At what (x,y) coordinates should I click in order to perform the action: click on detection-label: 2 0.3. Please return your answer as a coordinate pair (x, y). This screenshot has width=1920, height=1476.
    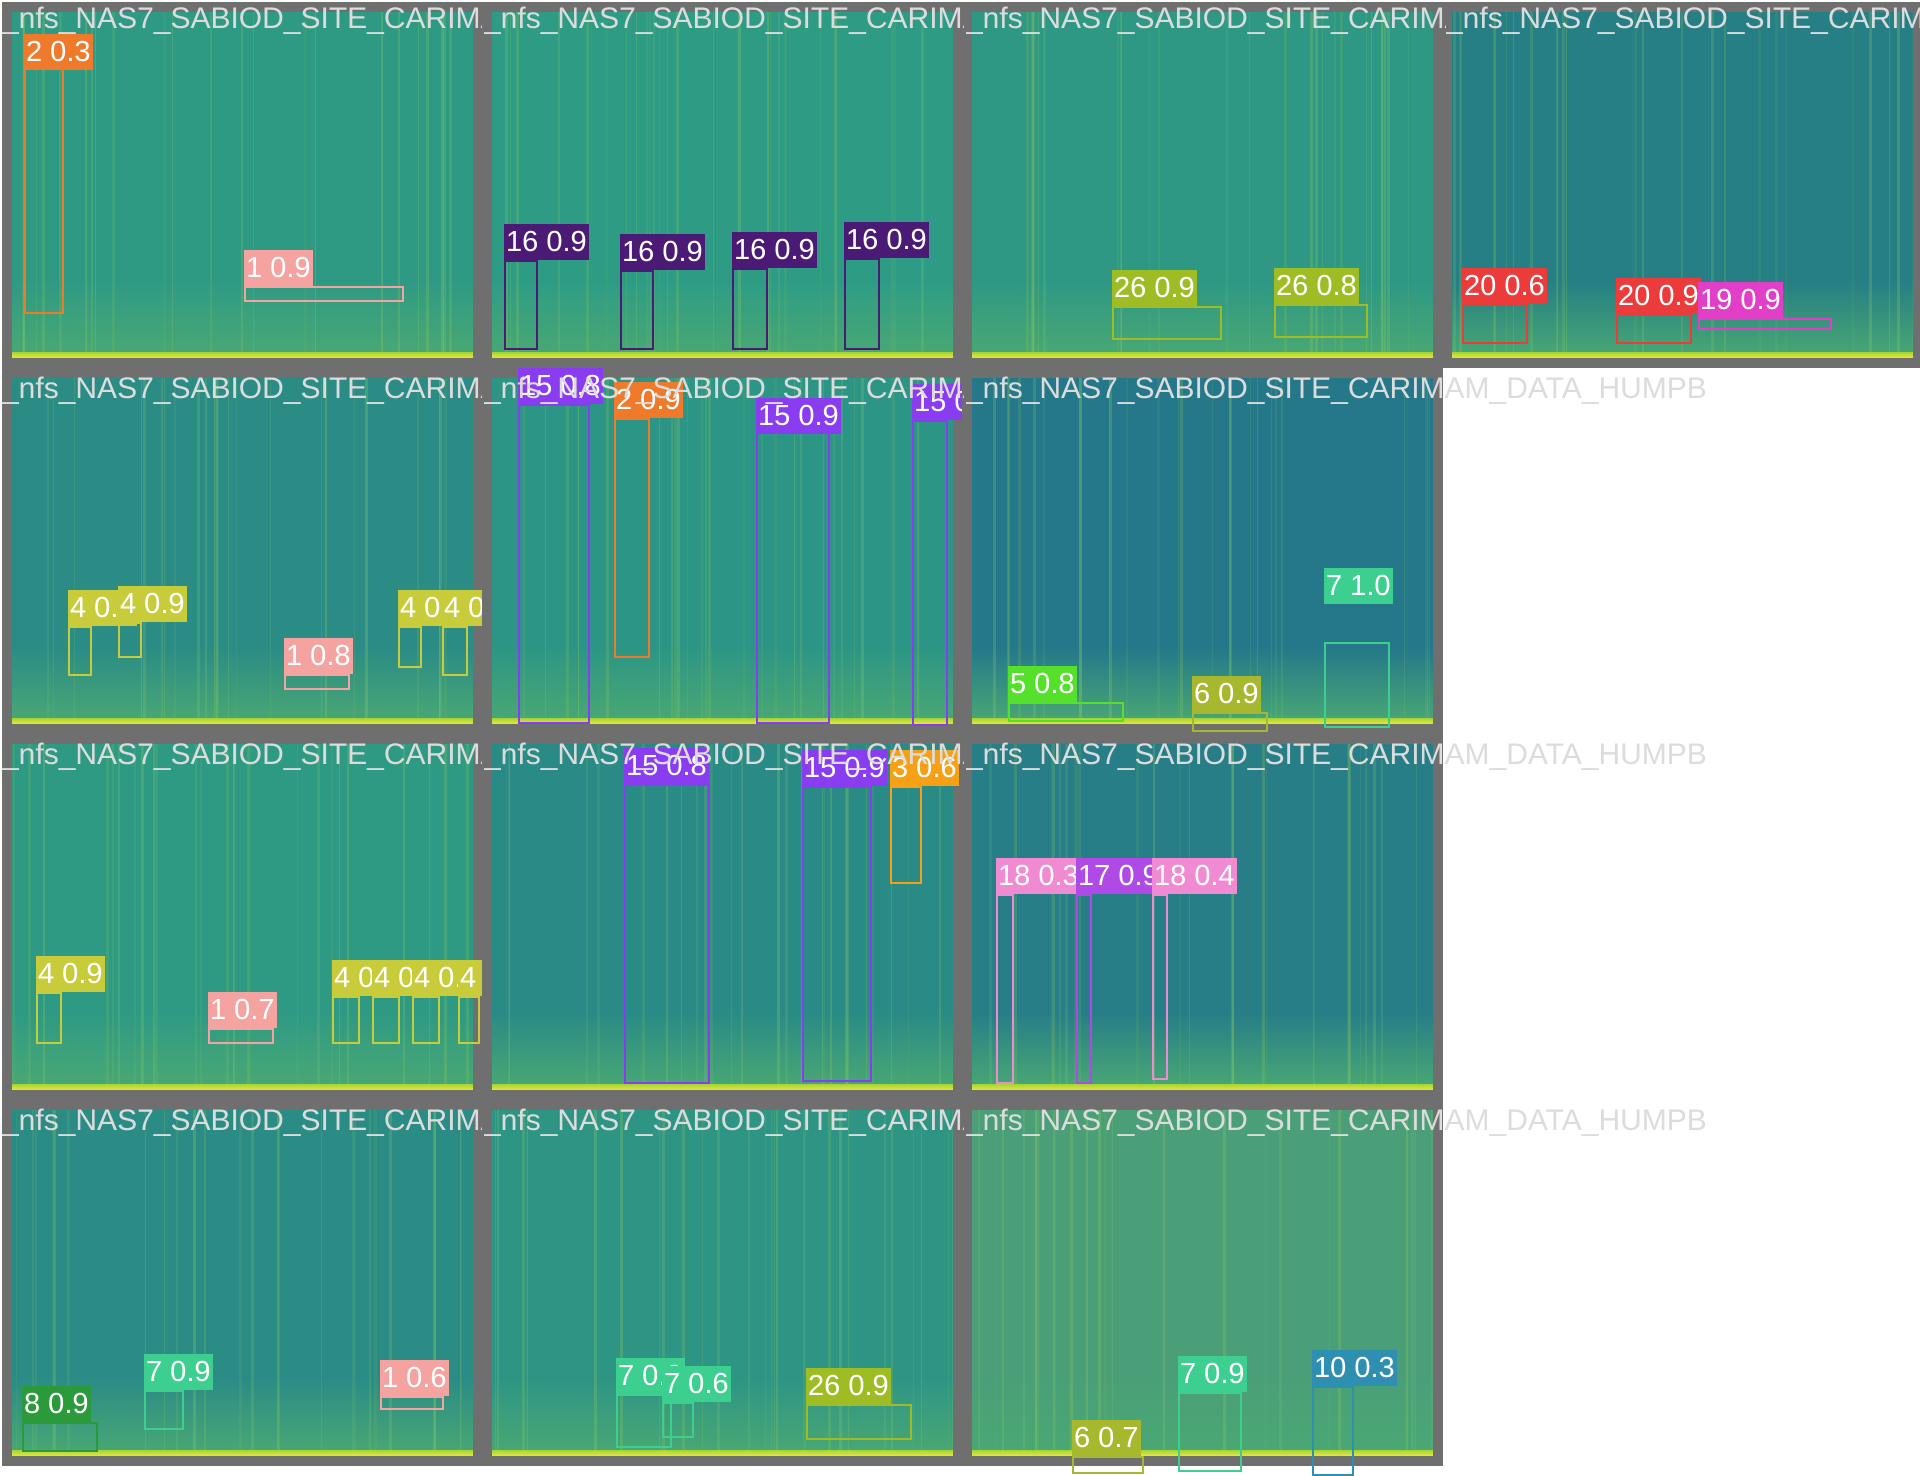
    Looking at the image, I should click on (58, 52).